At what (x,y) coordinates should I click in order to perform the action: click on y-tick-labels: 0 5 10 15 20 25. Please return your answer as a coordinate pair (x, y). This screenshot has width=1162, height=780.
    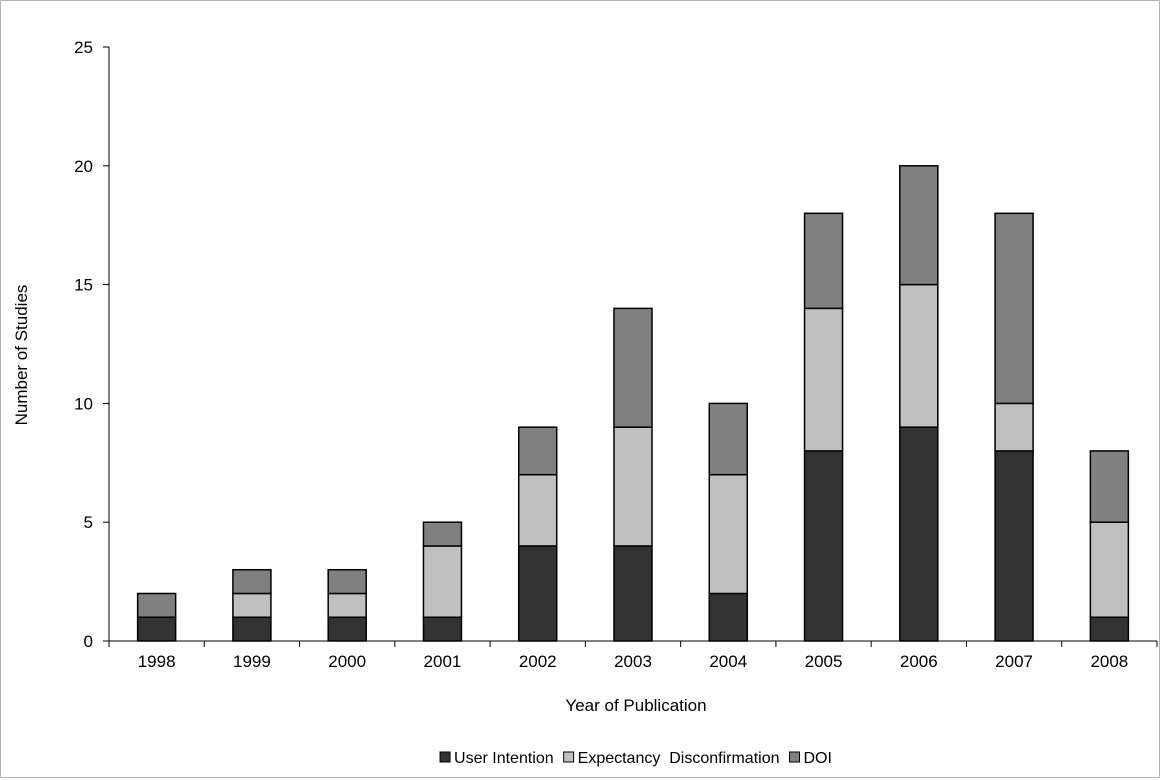
    Looking at the image, I should click on (83, 344).